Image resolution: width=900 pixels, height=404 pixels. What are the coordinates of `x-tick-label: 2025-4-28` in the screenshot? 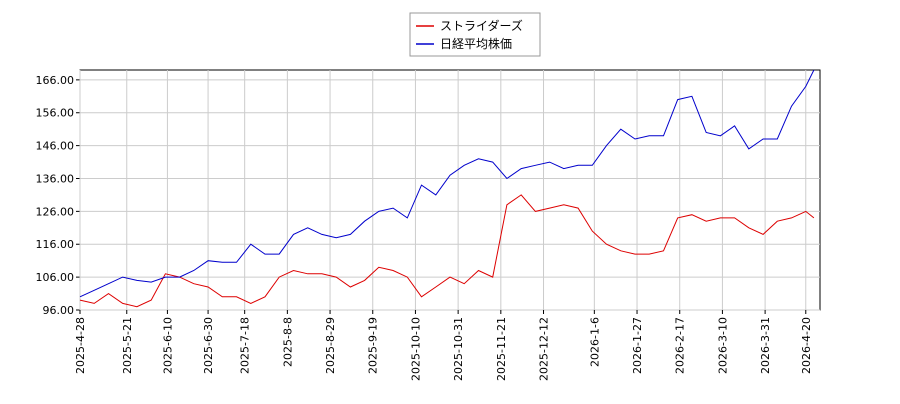 It's located at (80, 345).